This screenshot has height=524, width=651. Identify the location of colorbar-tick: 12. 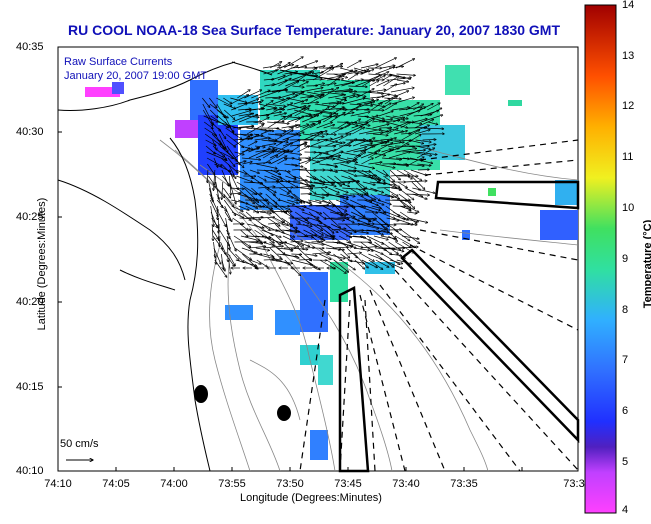
(628, 106).